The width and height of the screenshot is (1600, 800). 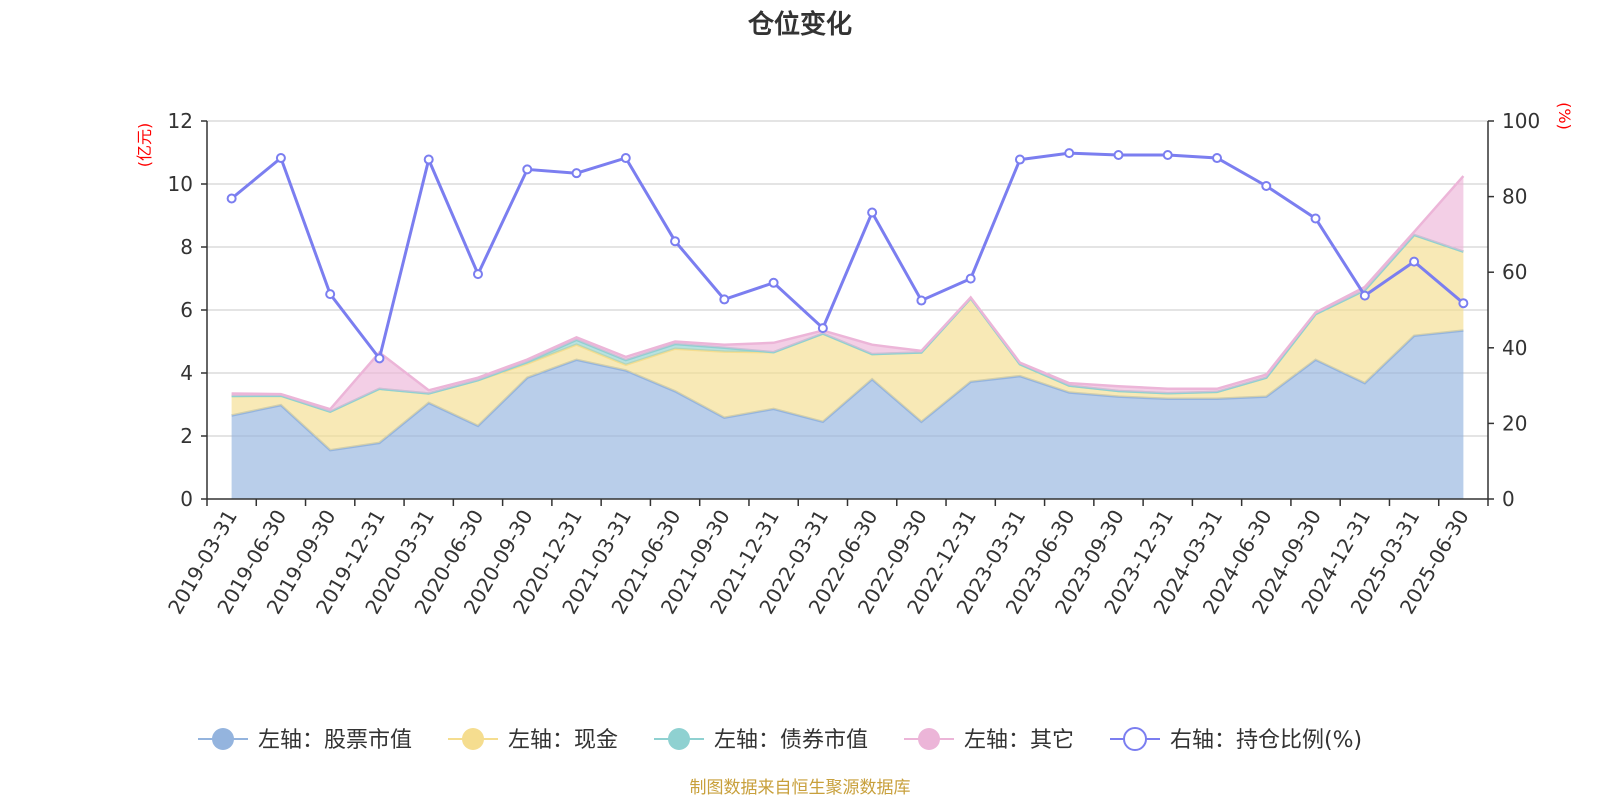 What do you see at coordinates (186, 247) in the screenshot?
I see `left-tick-label: 8` at bounding box center [186, 247].